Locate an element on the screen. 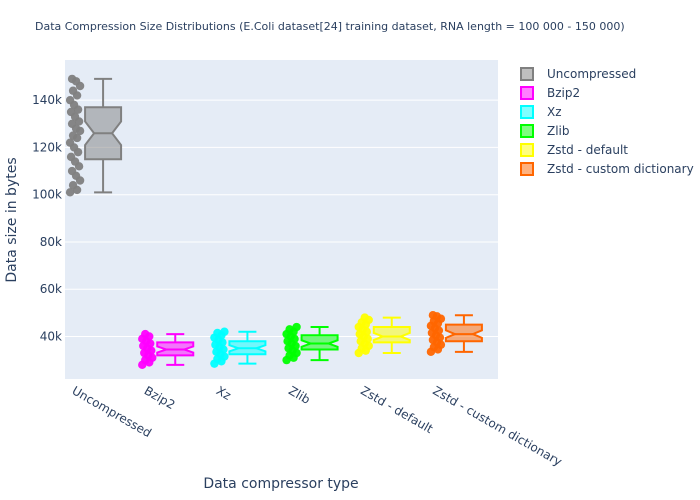 This screenshot has height=500, width=700. legend-label: Bzip2 is located at coordinates (563, 93).